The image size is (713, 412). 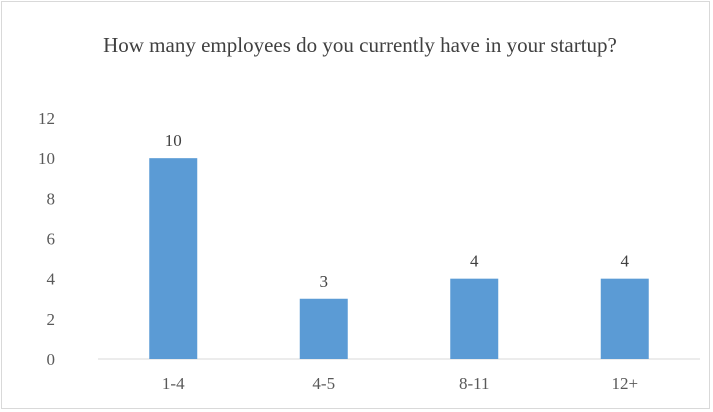 I want to click on y-axis-ticks: 0 2 4 6 8 10 12, so click(x=47, y=239).